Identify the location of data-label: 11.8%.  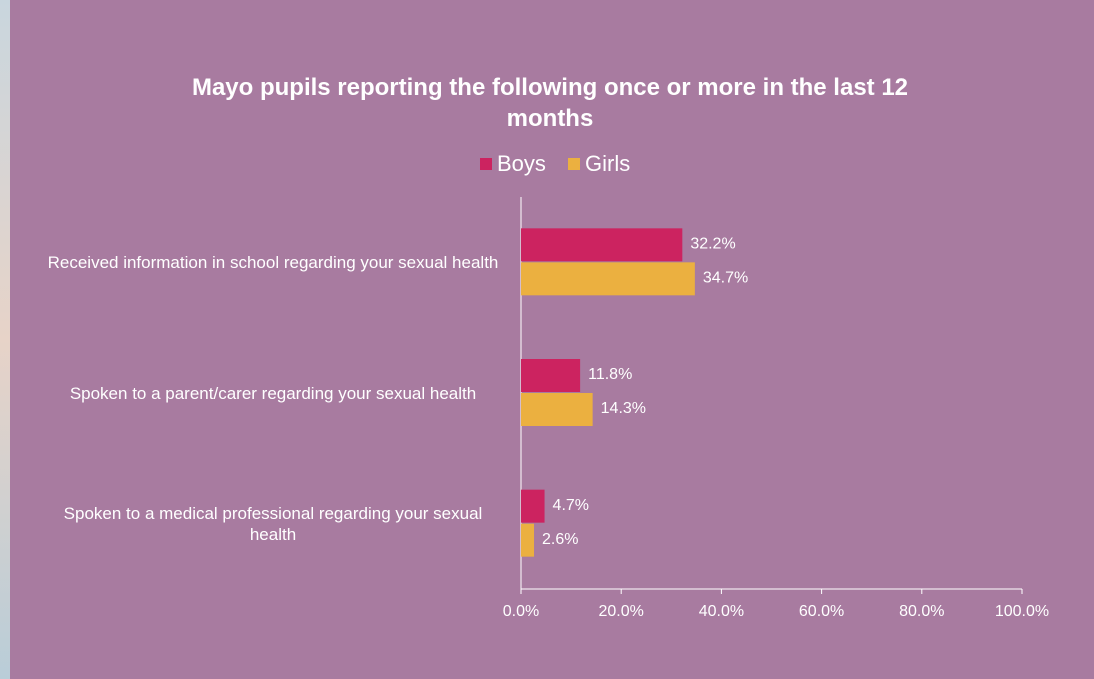
(610, 374).